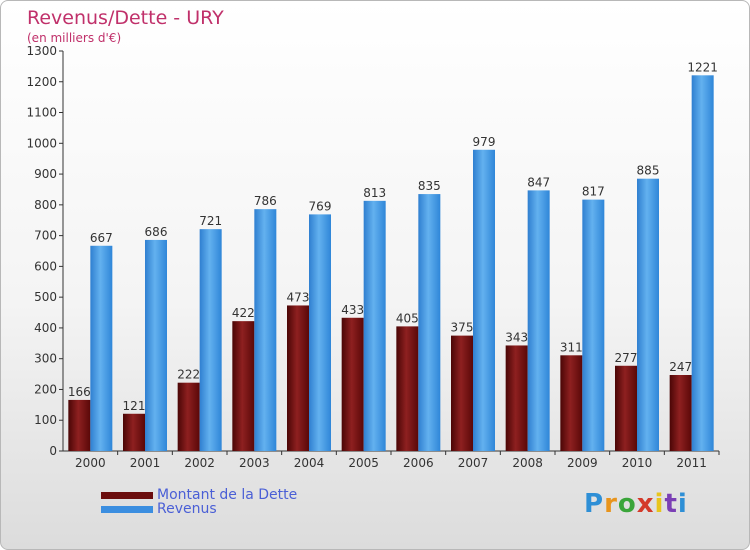 This screenshot has width=750, height=550. I want to click on data-label: 769, so click(320, 206).